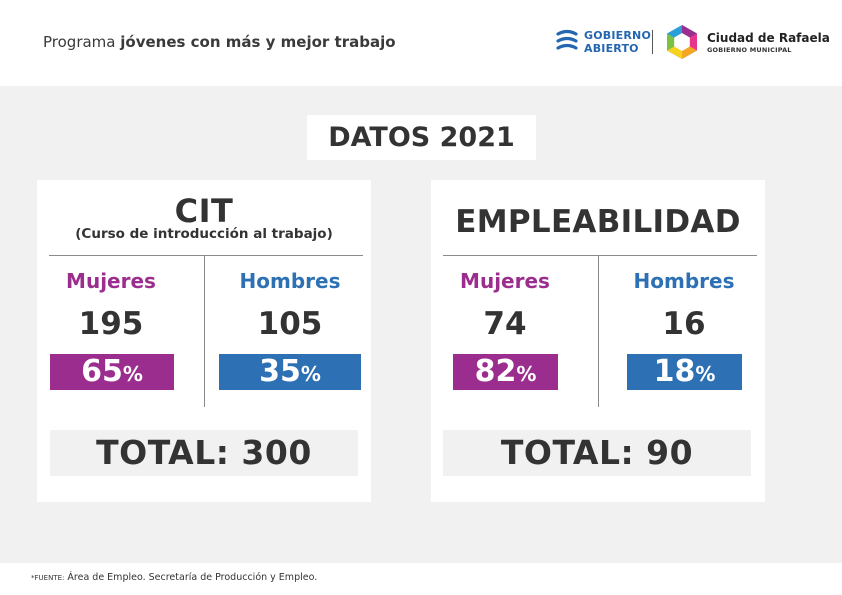 Image resolution: width=842 pixels, height=595 pixels. I want to click on source-key: *FUENTE:, so click(48, 578).